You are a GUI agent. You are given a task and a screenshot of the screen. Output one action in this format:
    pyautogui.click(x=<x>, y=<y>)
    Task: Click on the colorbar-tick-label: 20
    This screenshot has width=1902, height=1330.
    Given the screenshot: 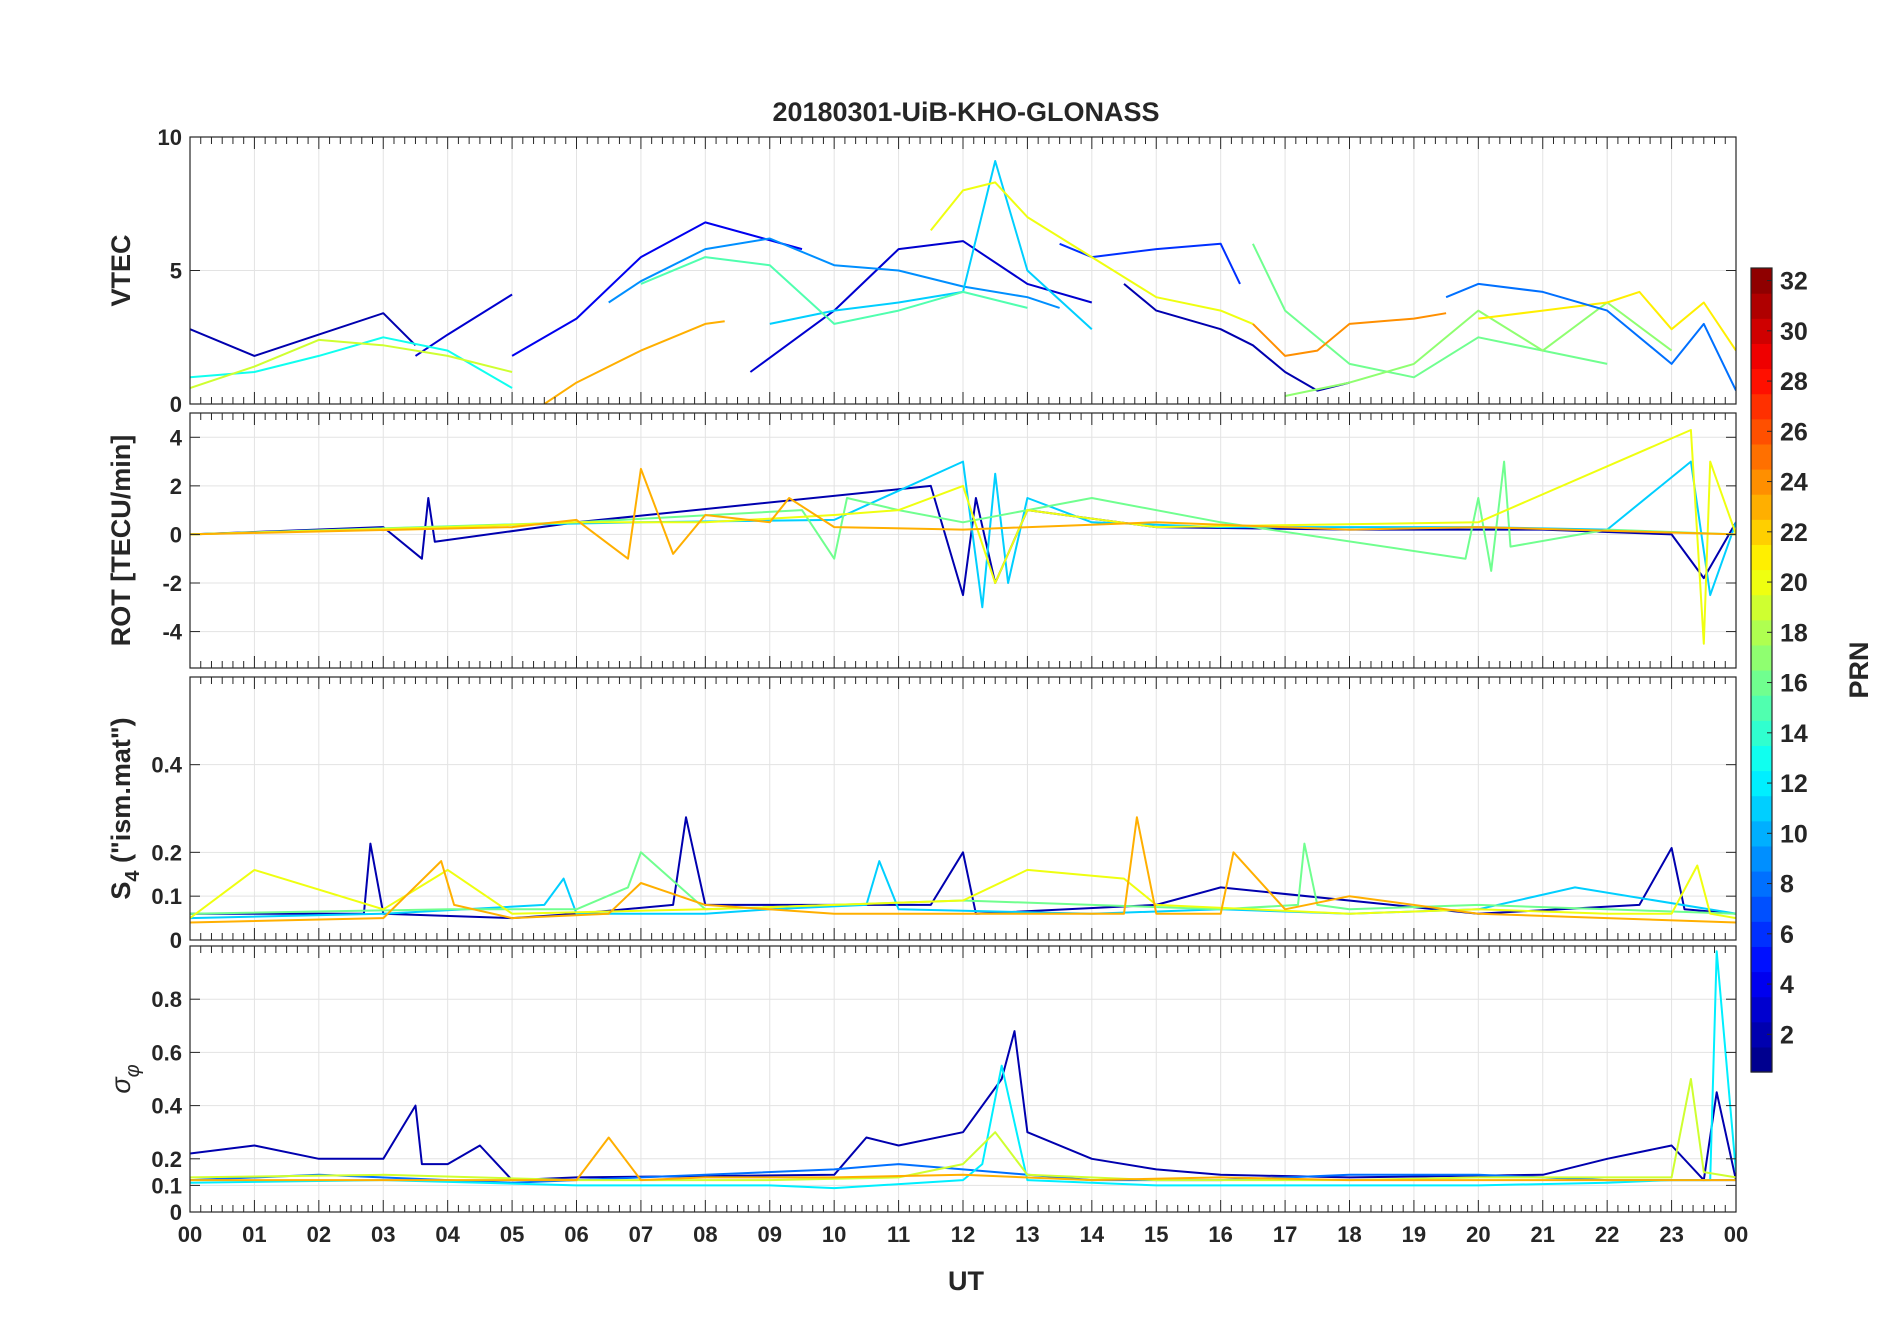 What is the action you would take?
    pyautogui.click(x=1794, y=583)
    